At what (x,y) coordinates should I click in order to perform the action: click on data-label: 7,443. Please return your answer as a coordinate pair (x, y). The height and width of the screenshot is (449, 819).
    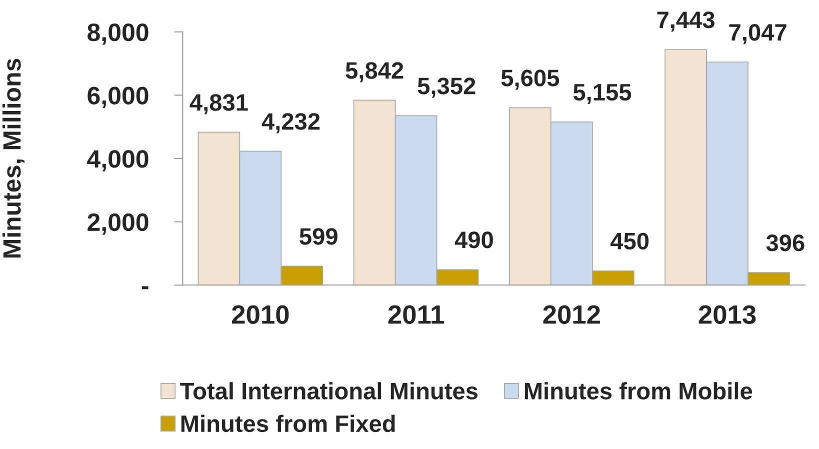
    Looking at the image, I should click on (685, 21).